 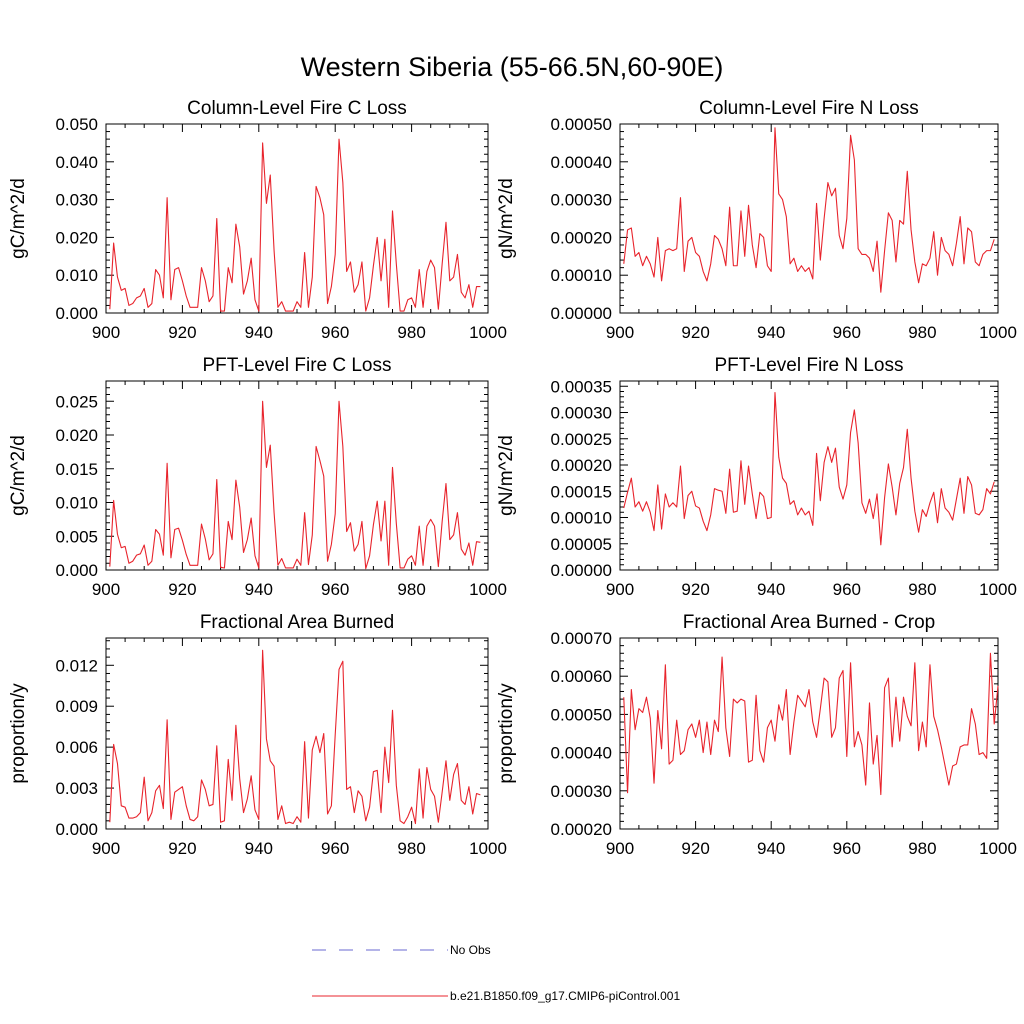 What do you see at coordinates (581, 491) in the screenshot?
I see `y-tick-label: 0.00015` at bounding box center [581, 491].